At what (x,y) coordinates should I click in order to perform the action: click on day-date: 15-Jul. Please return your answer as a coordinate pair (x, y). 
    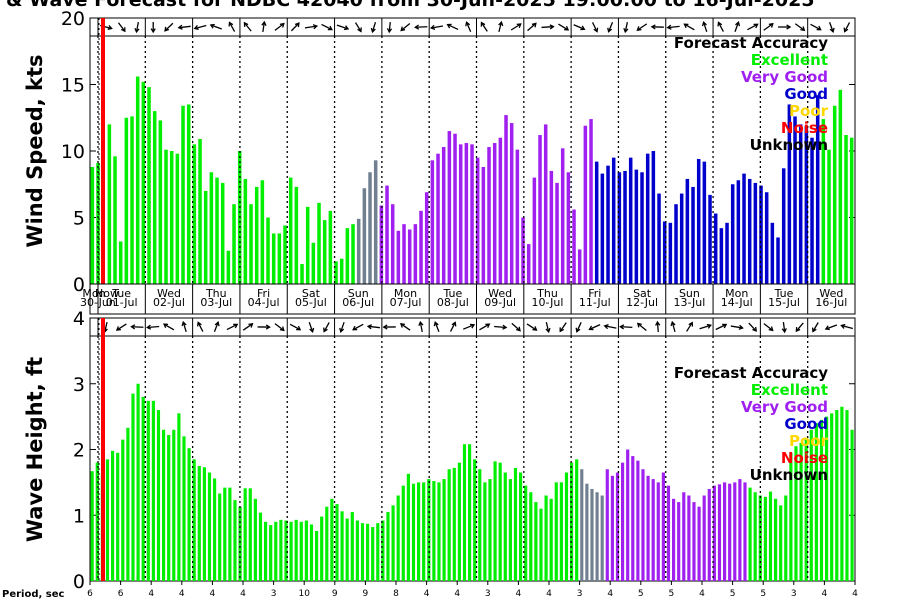
    Looking at the image, I should click on (784, 302).